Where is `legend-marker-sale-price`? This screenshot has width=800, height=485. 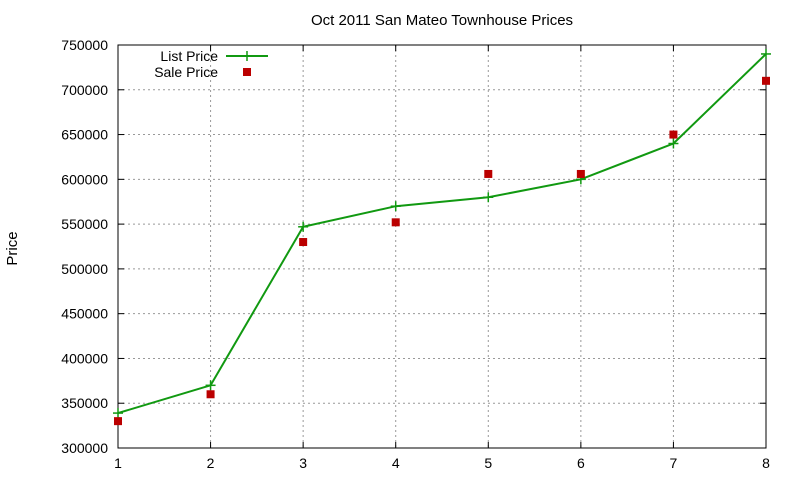 legend-marker-sale-price is located at coordinates (247, 72).